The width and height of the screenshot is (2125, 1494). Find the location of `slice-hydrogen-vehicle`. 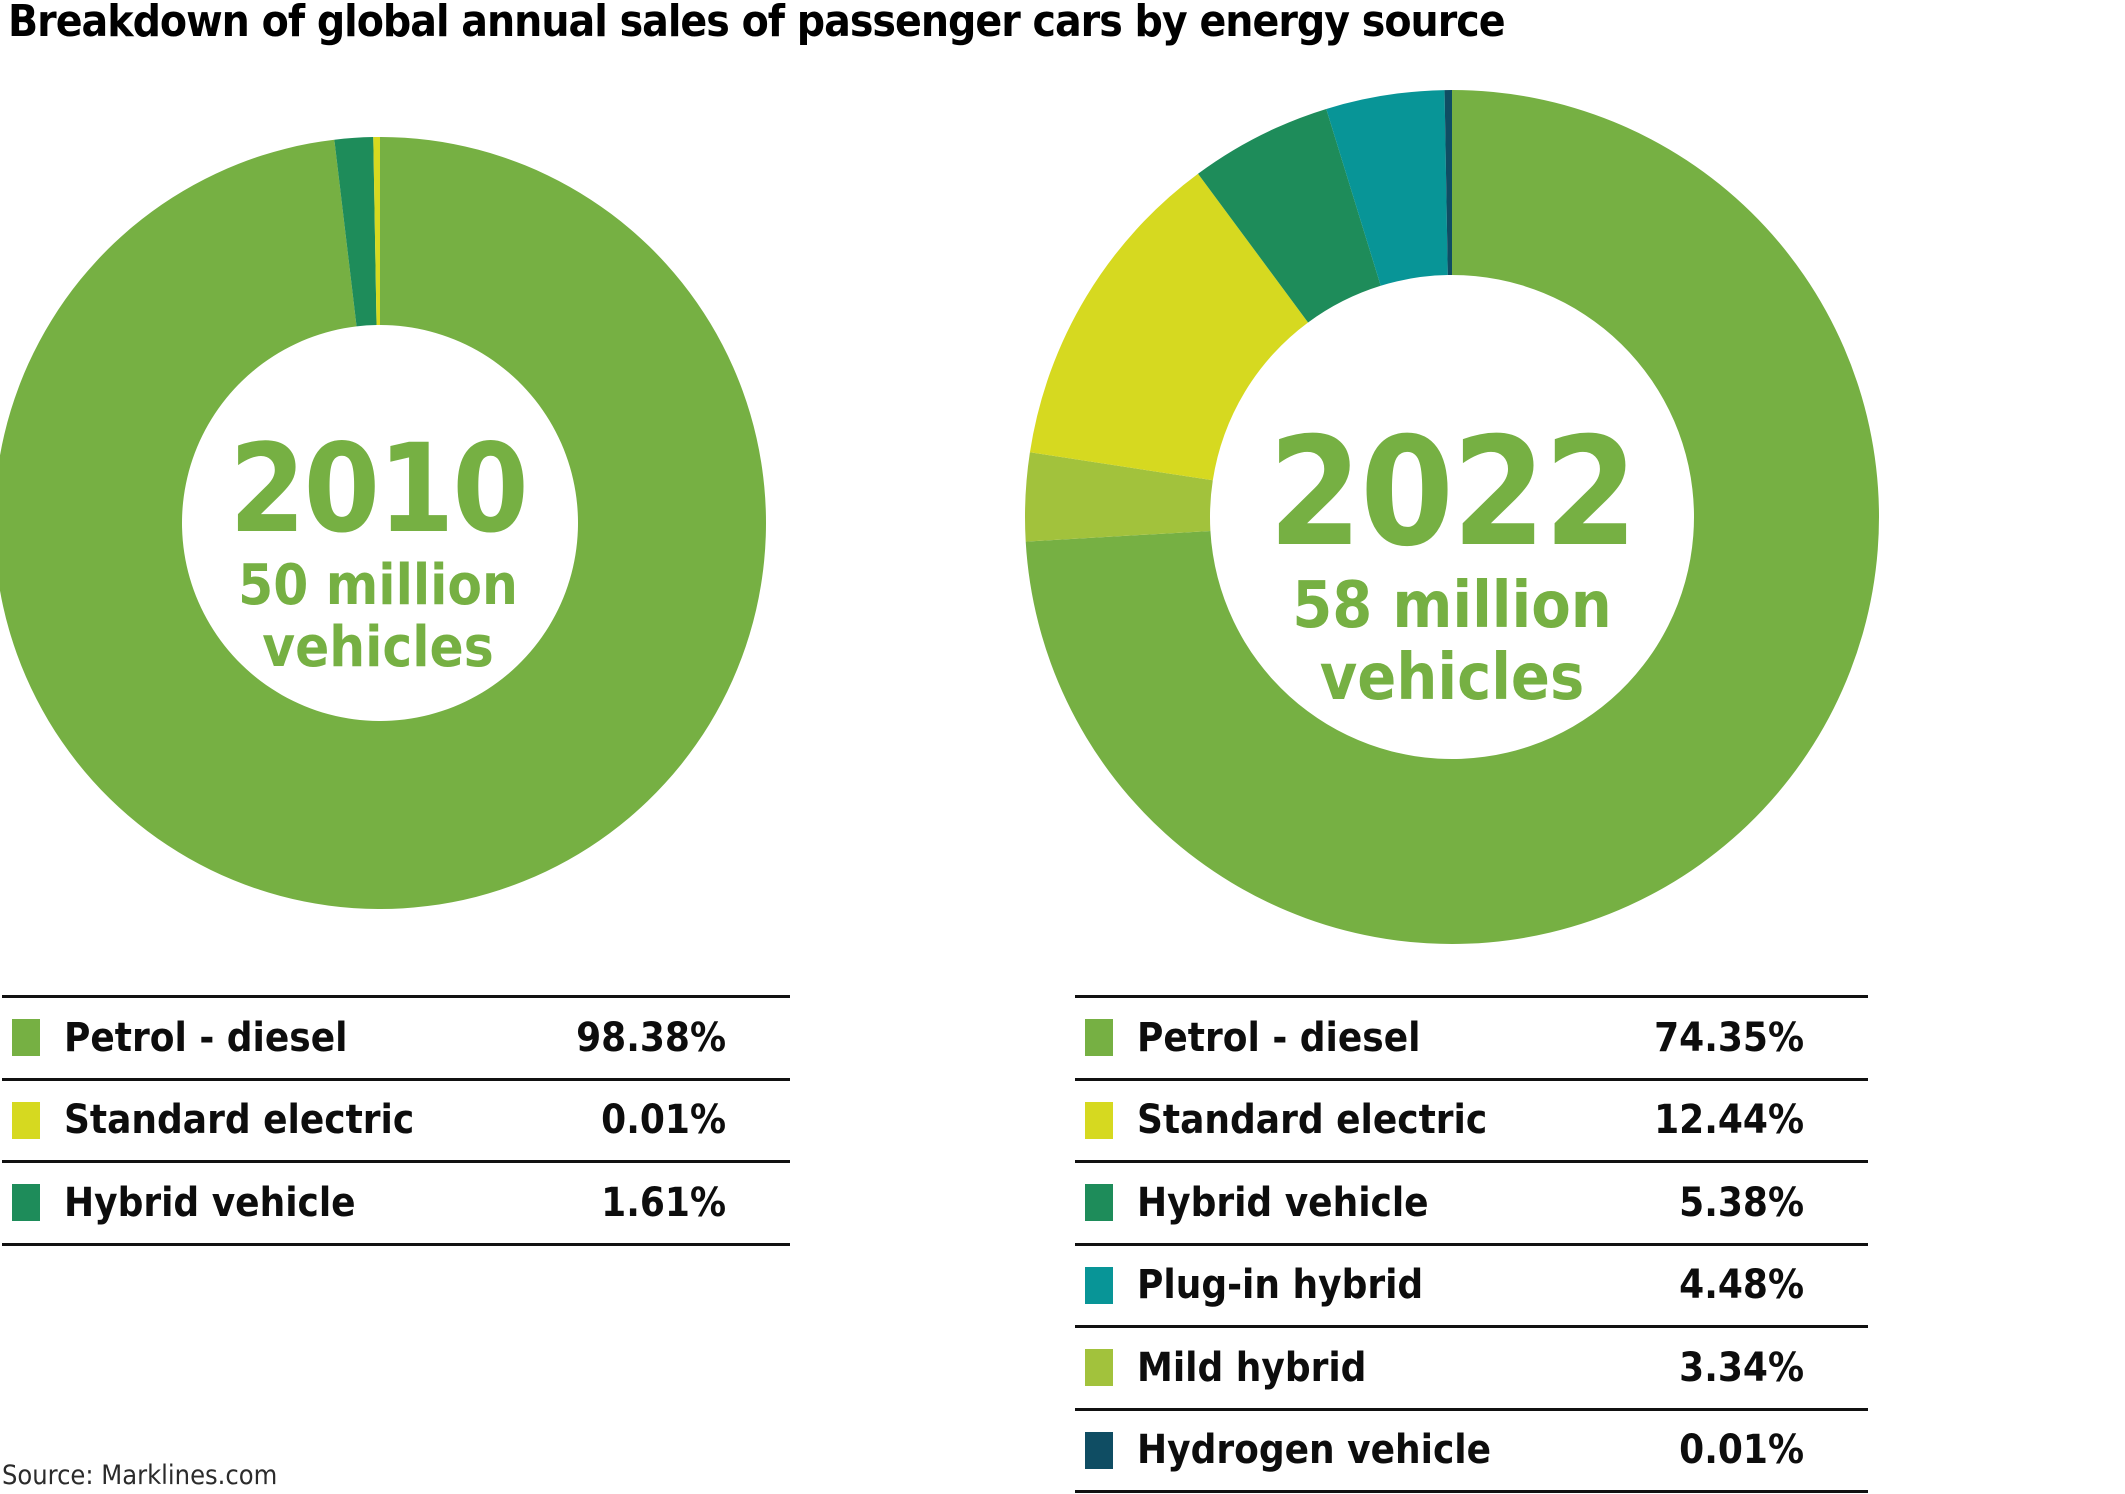

slice-hydrogen-vehicle is located at coordinates (1448, 183).